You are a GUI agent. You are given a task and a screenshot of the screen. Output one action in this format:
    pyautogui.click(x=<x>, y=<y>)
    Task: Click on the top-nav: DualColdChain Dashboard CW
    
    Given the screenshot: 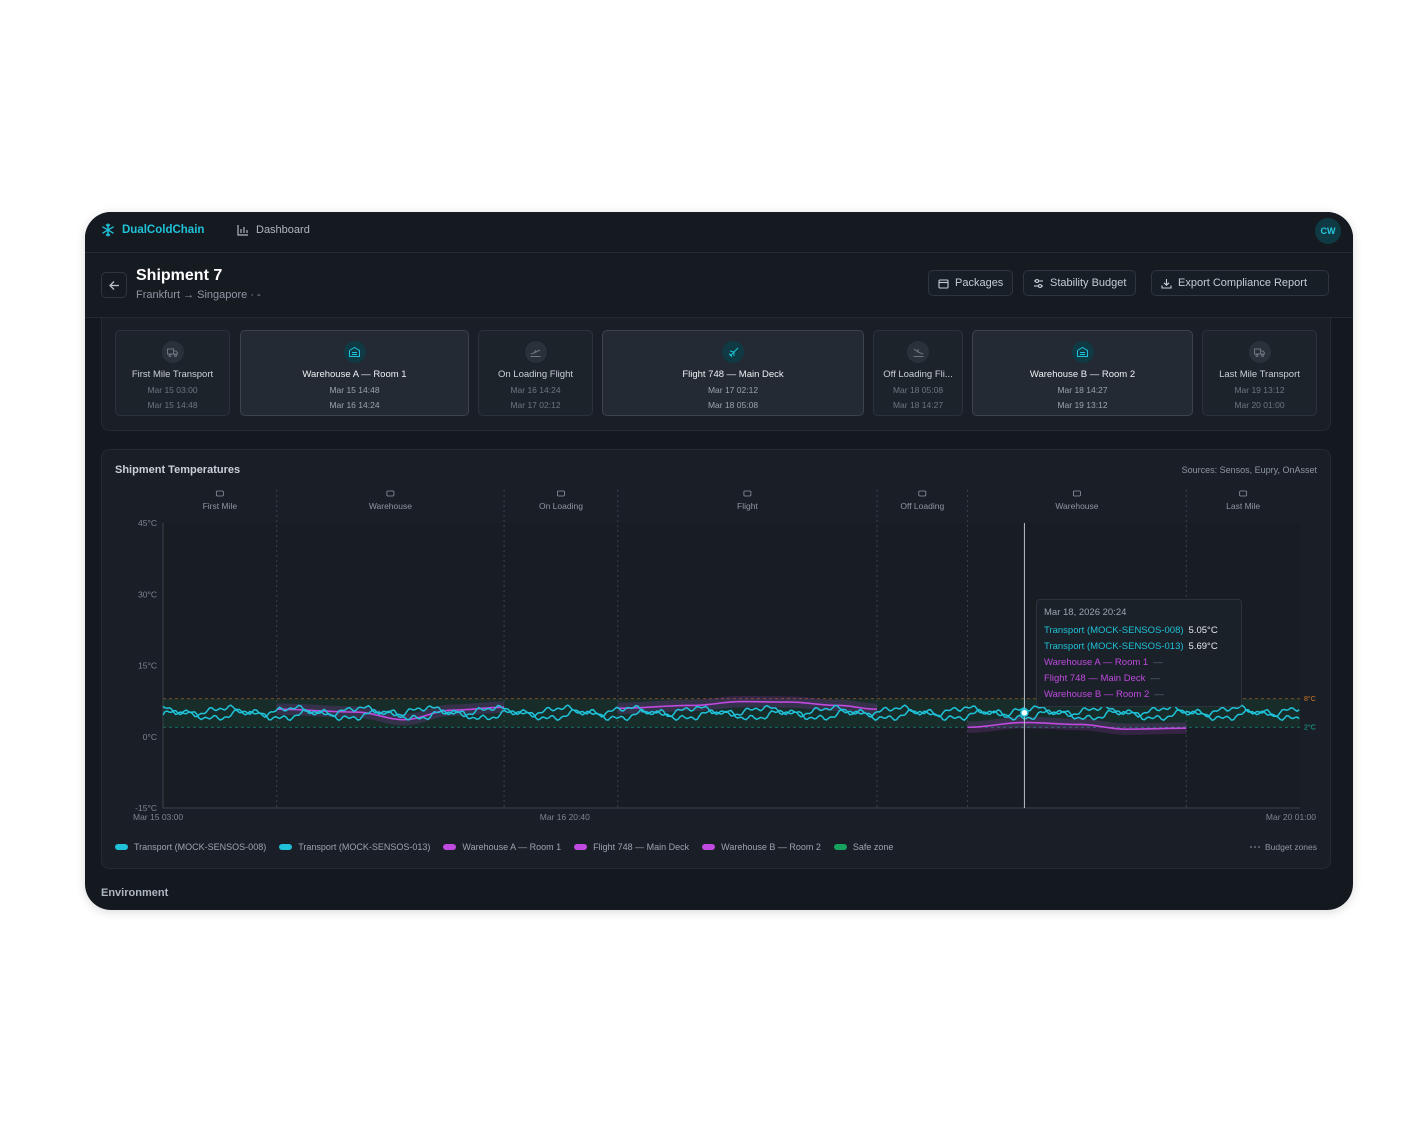 What is the action you would take?
    pyautogui.click(x=719, y=232)
    